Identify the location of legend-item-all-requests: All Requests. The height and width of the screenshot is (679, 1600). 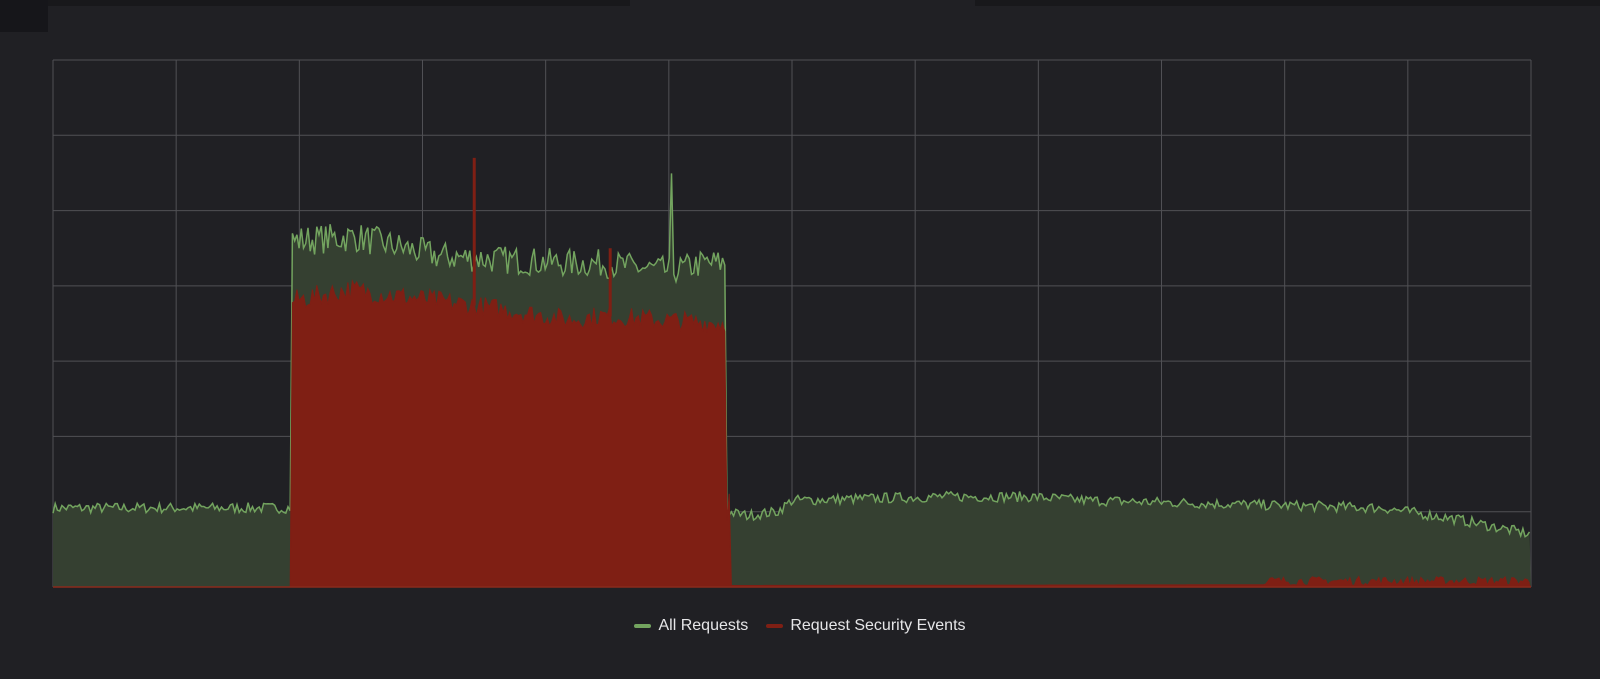
(691, 626).